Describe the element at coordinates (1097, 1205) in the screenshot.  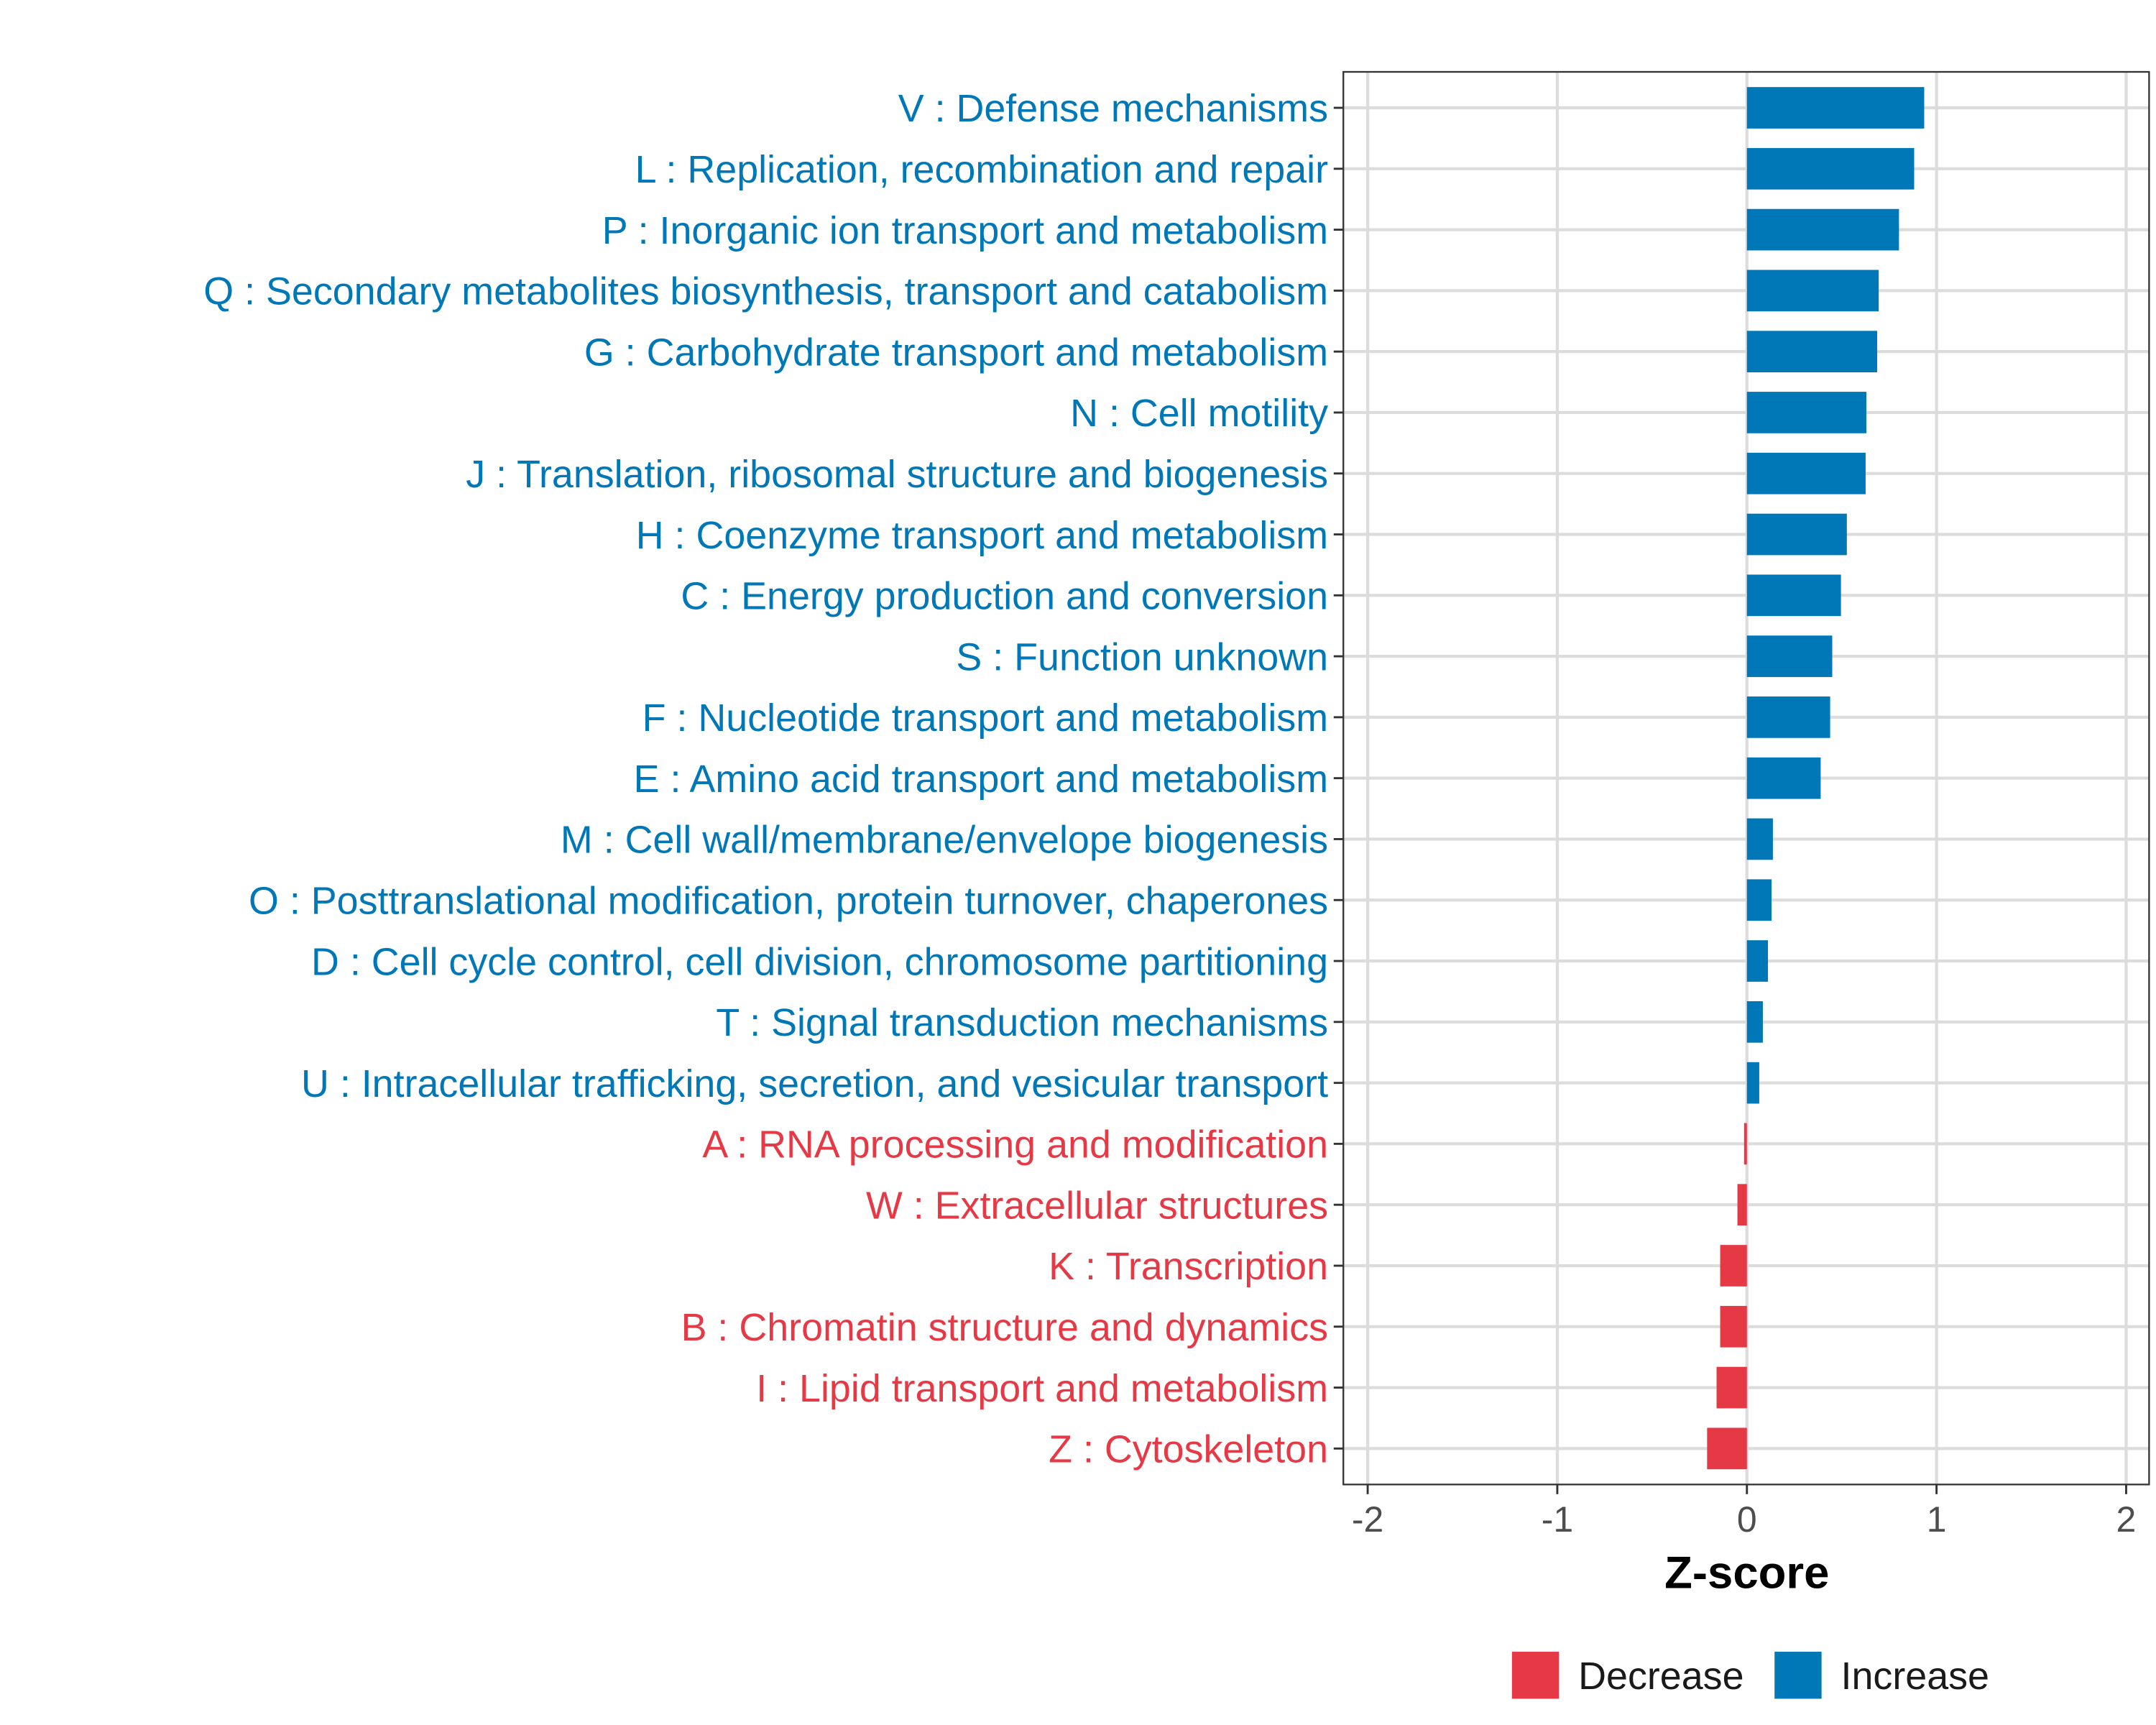
I see `category-label: W : Extracellular structures` at that location.